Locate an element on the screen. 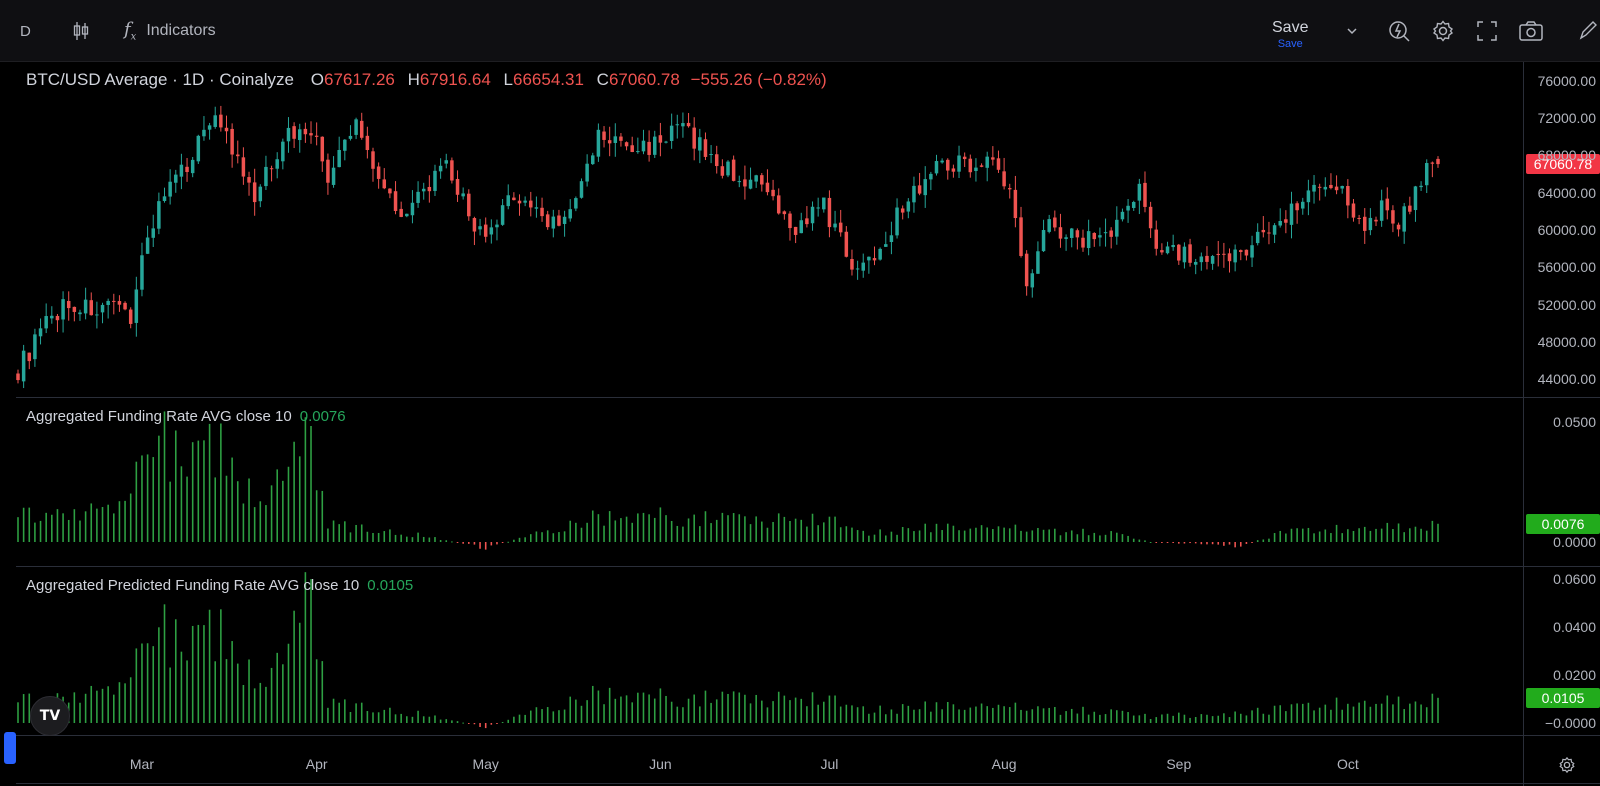  alert-button is located at coordinates (1399, 31).